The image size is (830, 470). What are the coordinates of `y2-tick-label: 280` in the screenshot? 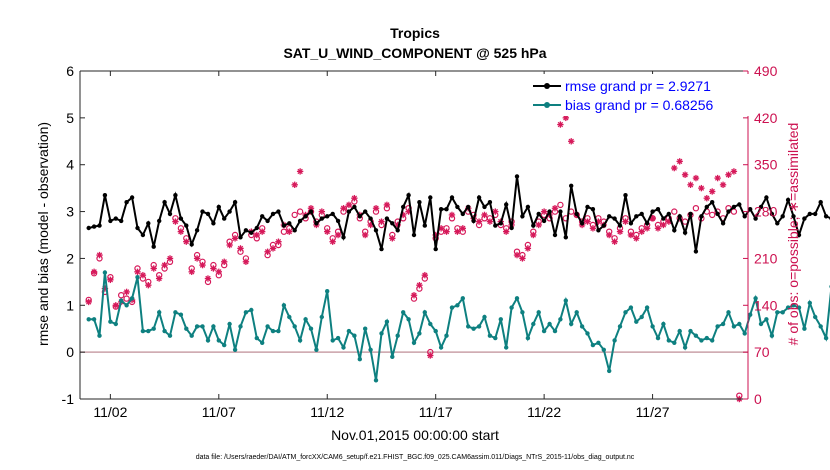 It's located at (766, 212).